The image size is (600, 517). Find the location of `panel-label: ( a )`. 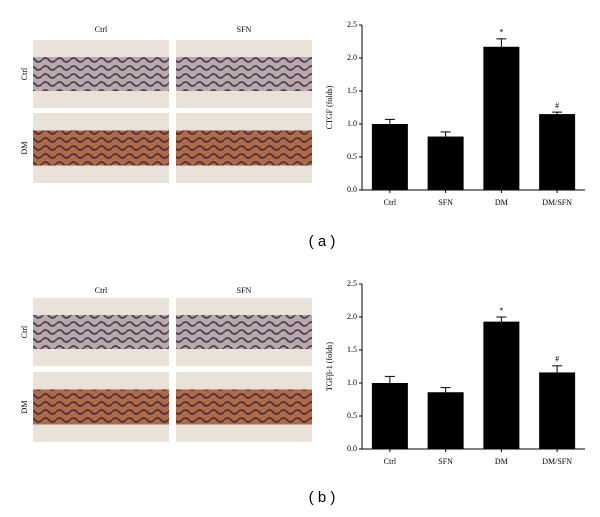

panel-label: ( a ) is located at coordinates (322, 241).